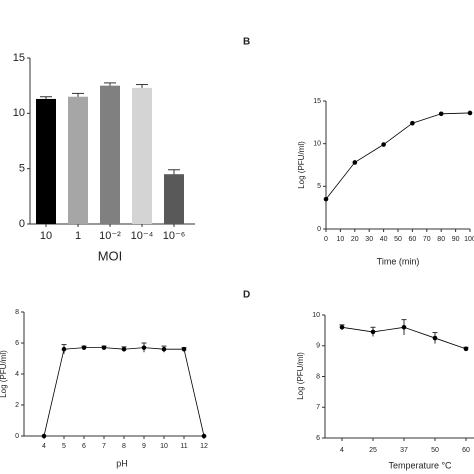 The width and height of the screenshot is (474, 474). Describe the element at coordinates (318, 407) in the screenshot. I see `y-tick-label: 7` at that location.